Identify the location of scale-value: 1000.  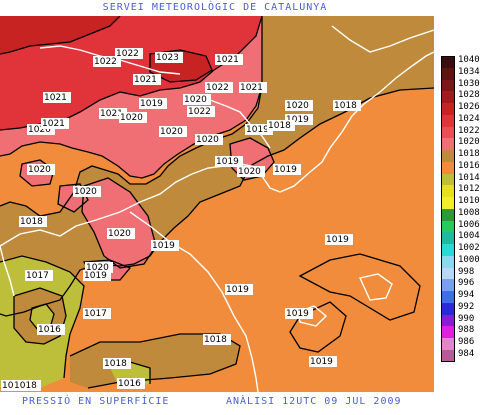
(469, 259).